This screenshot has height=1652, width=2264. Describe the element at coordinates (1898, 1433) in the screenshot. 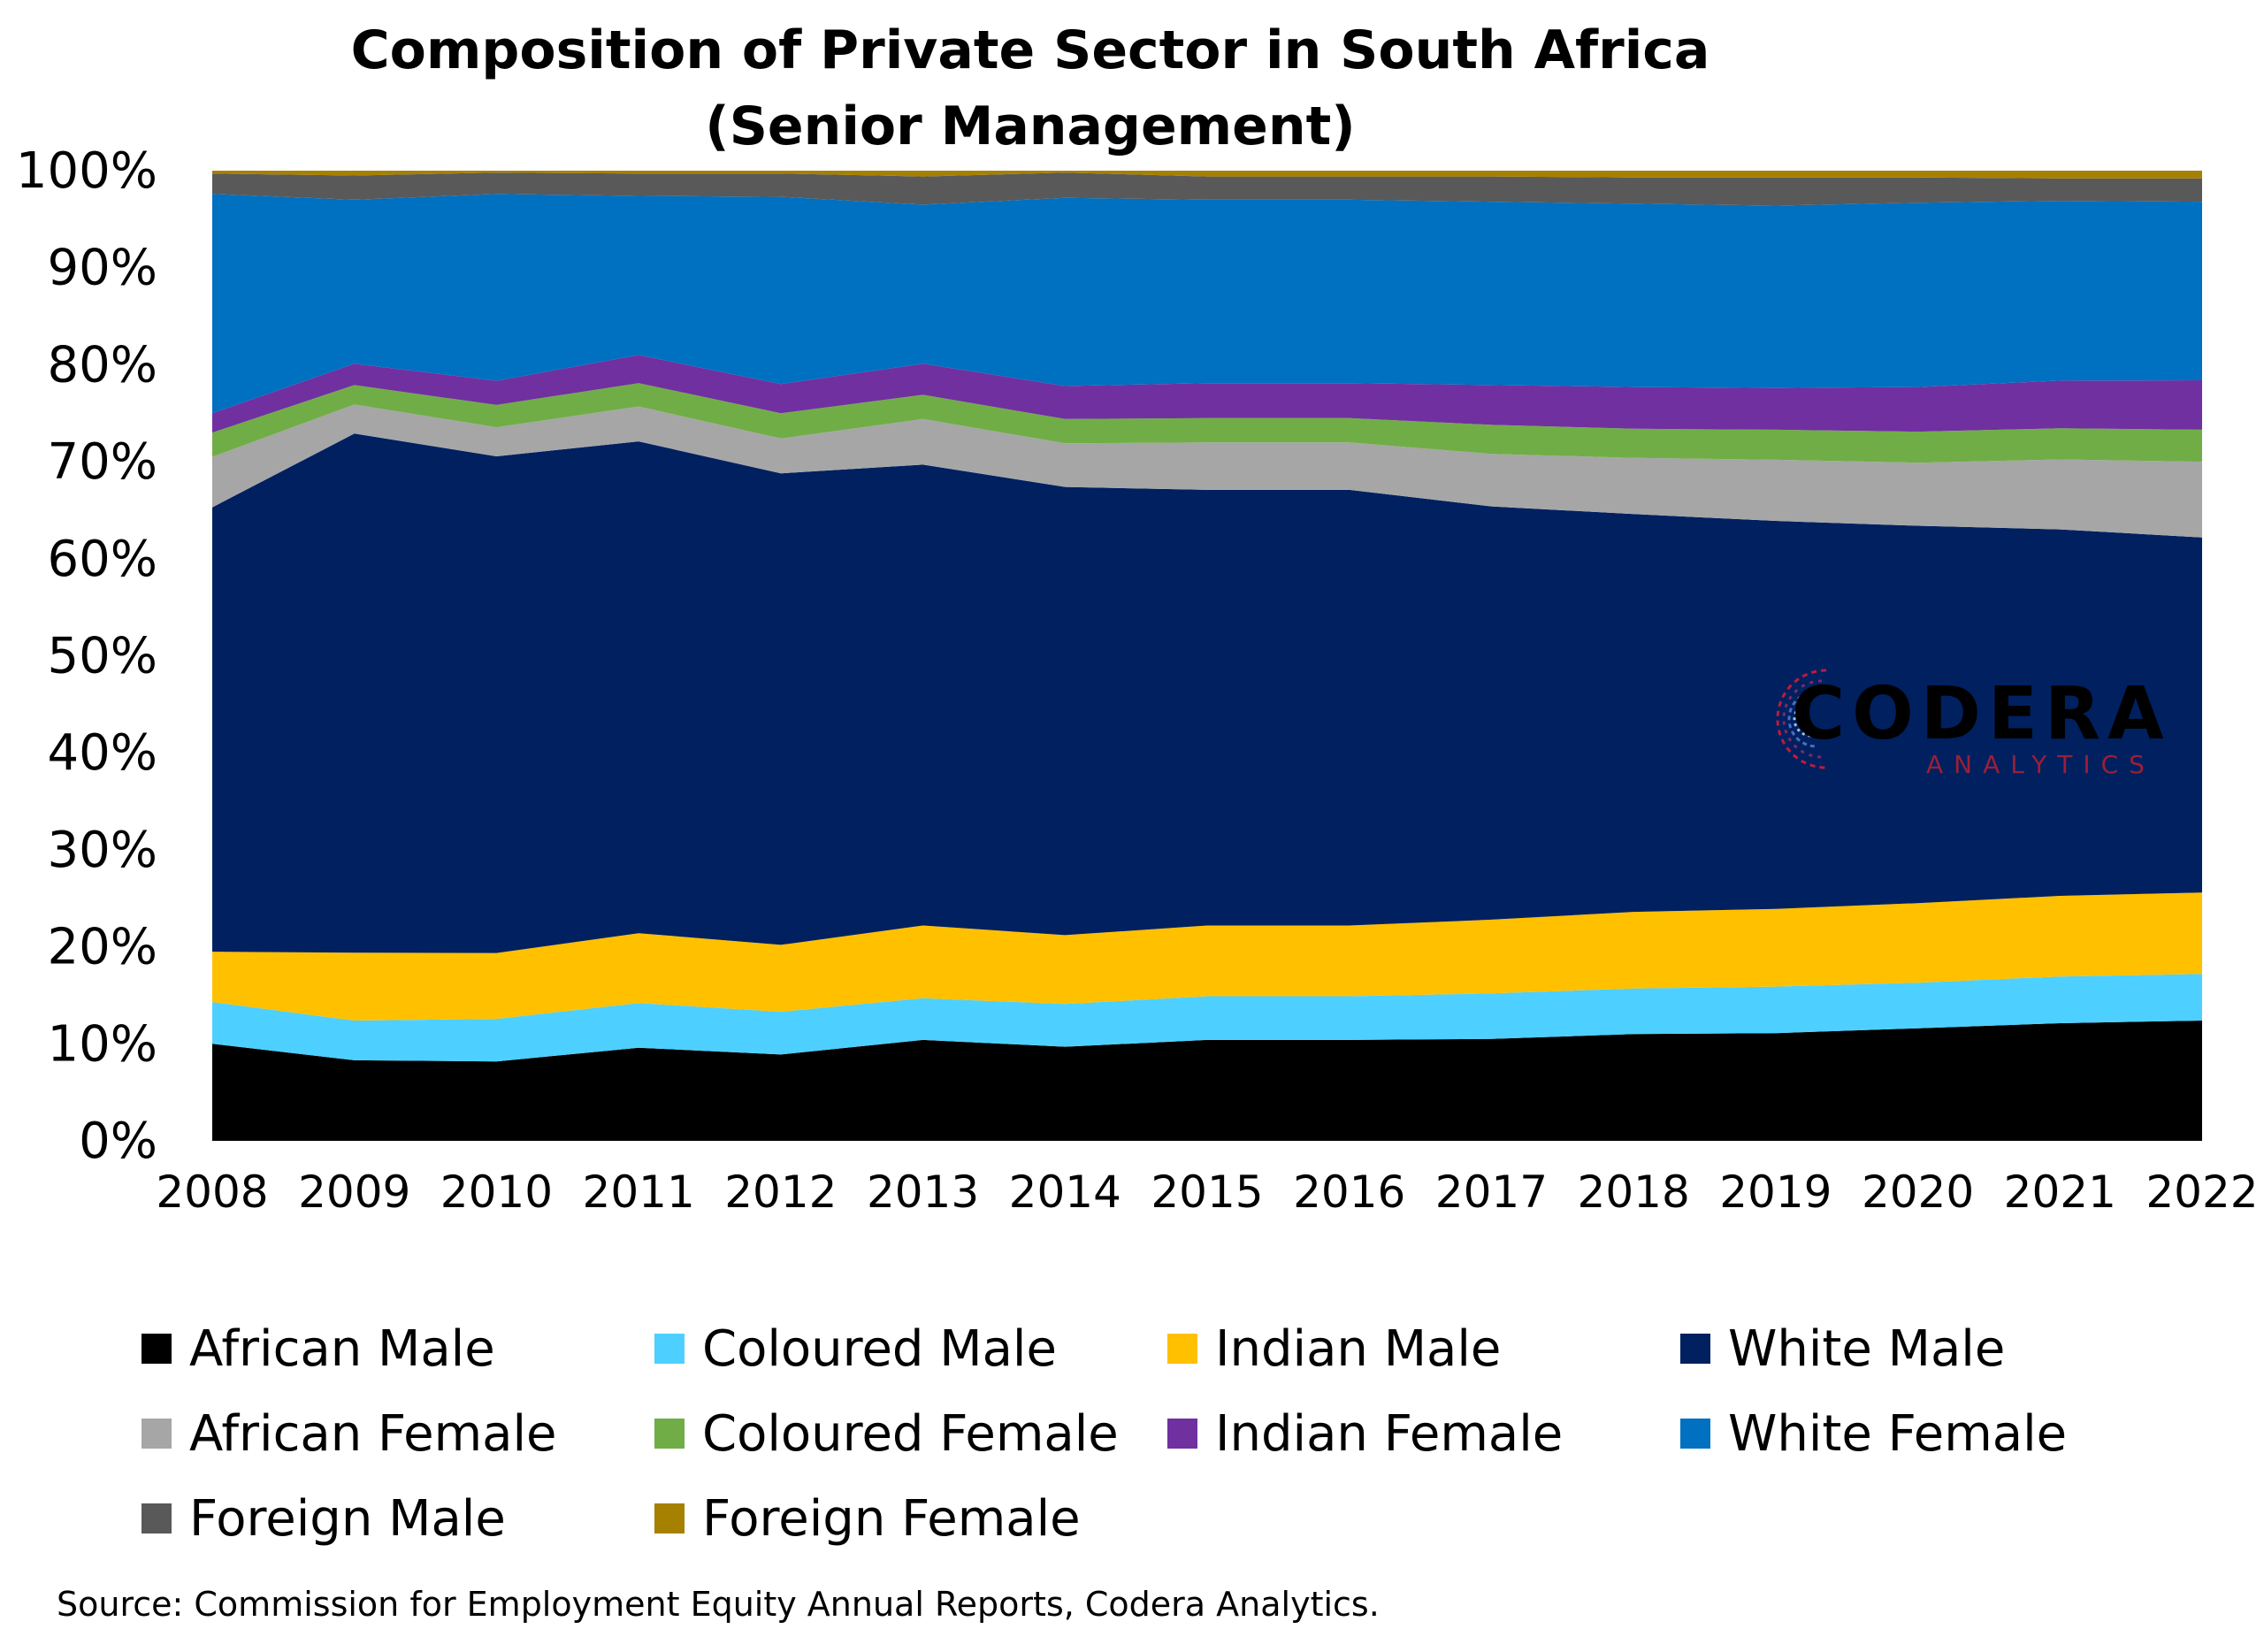

I see `legend-label: White Female` at that location.